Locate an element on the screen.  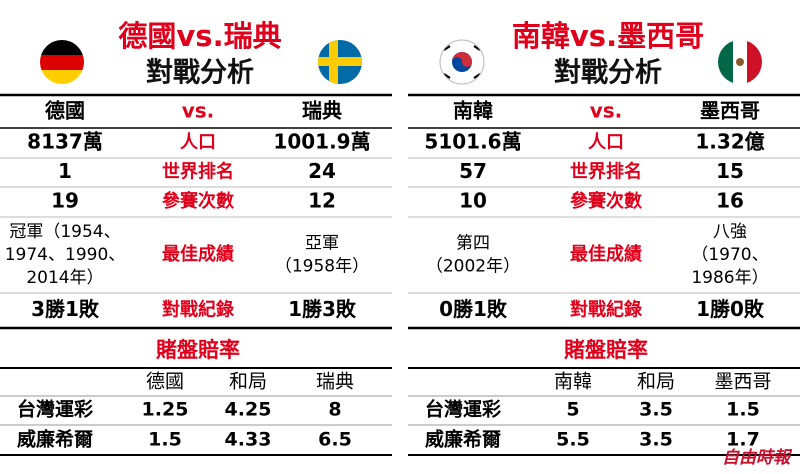
table-cell: 10 is located at coordinates (473, 201).